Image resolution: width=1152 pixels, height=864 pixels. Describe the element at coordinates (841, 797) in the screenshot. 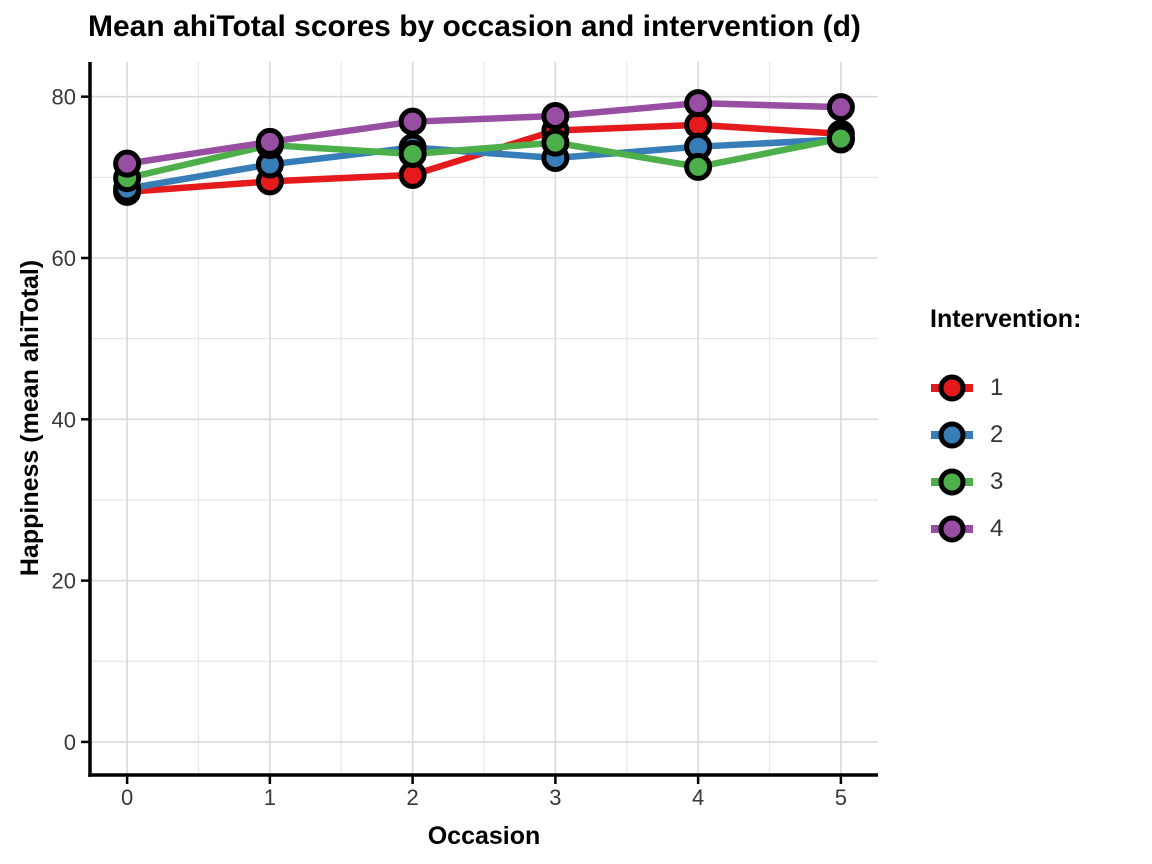

I see `x-tick-label: 5` at that location.